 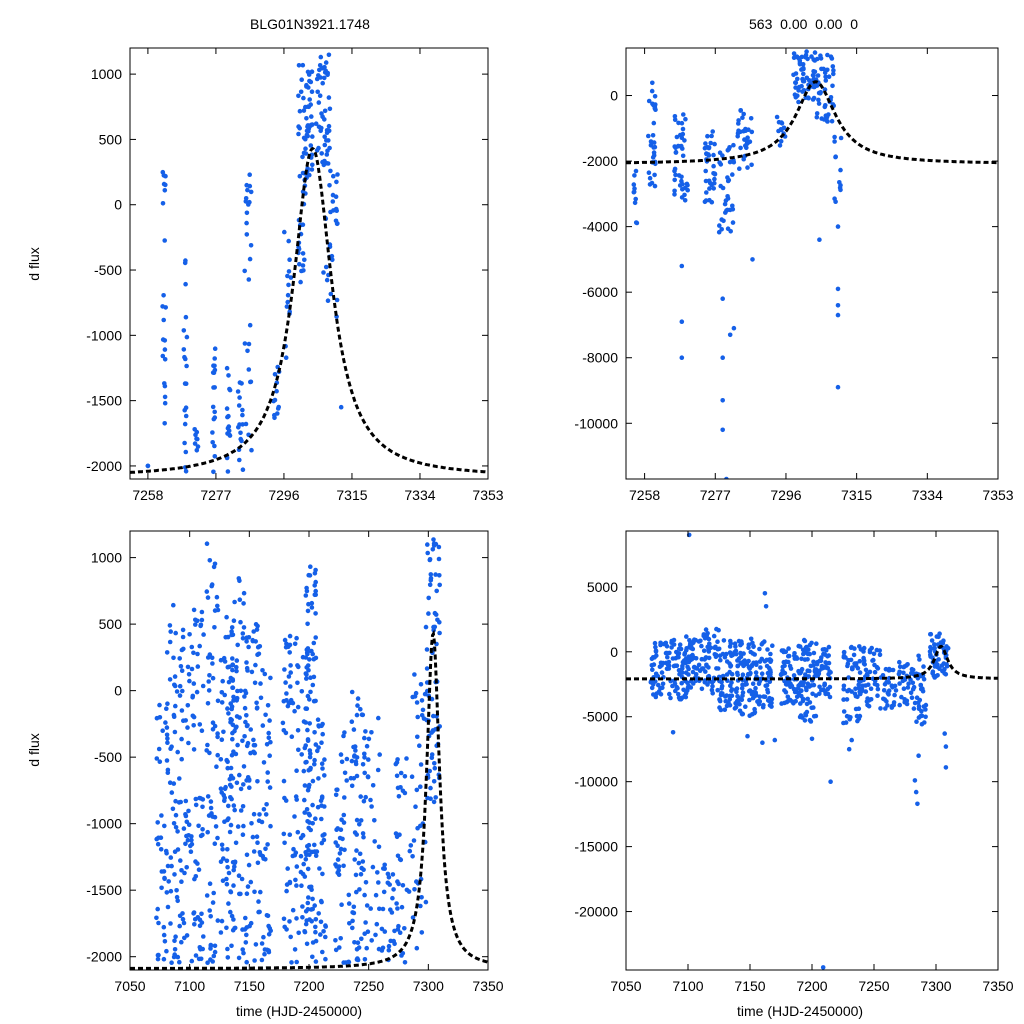 What do you see at coordinates (803, 24) in the screenshot?
I see `chart-title-right: 563 0.00 0.00 0` at bounding box center [803, 24].